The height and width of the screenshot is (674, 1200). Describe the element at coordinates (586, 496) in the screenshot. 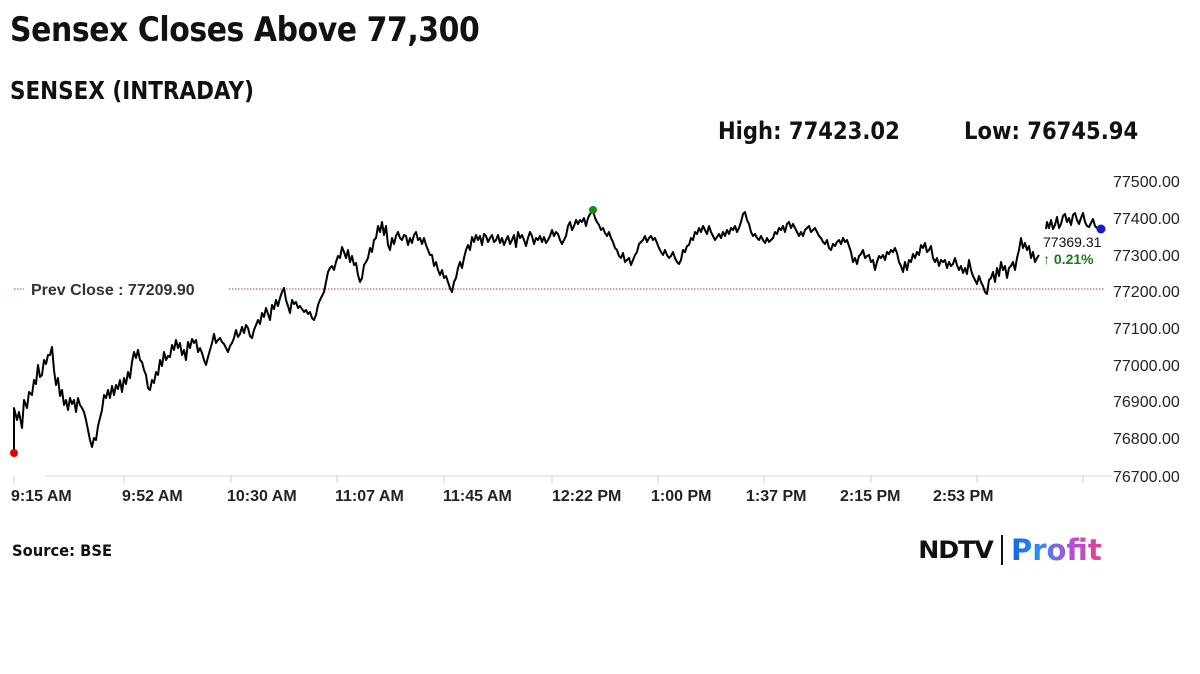

I see `x-tick-label: 12:22 PM` at that location.